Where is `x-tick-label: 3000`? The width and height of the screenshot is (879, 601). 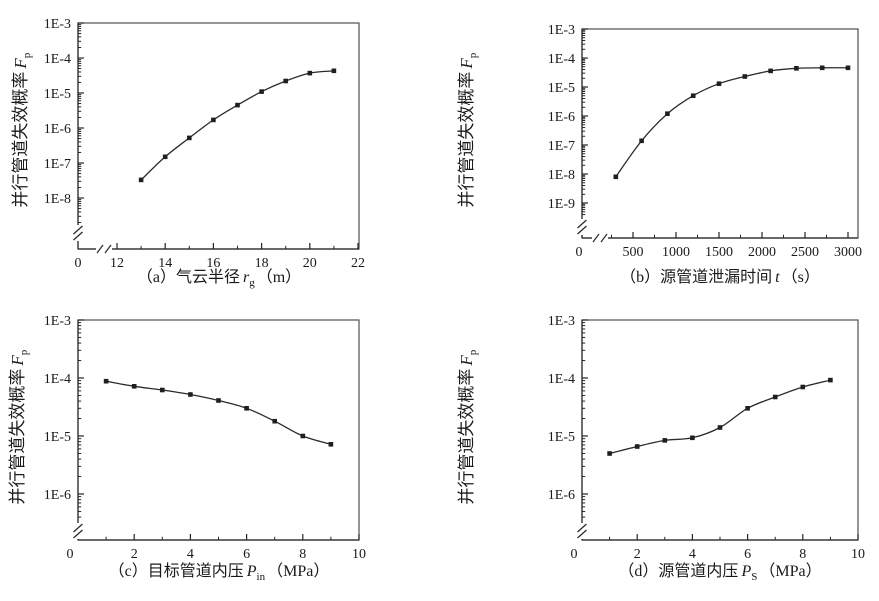 x-tick-label: 3000 is located at coordinates (848, 252).